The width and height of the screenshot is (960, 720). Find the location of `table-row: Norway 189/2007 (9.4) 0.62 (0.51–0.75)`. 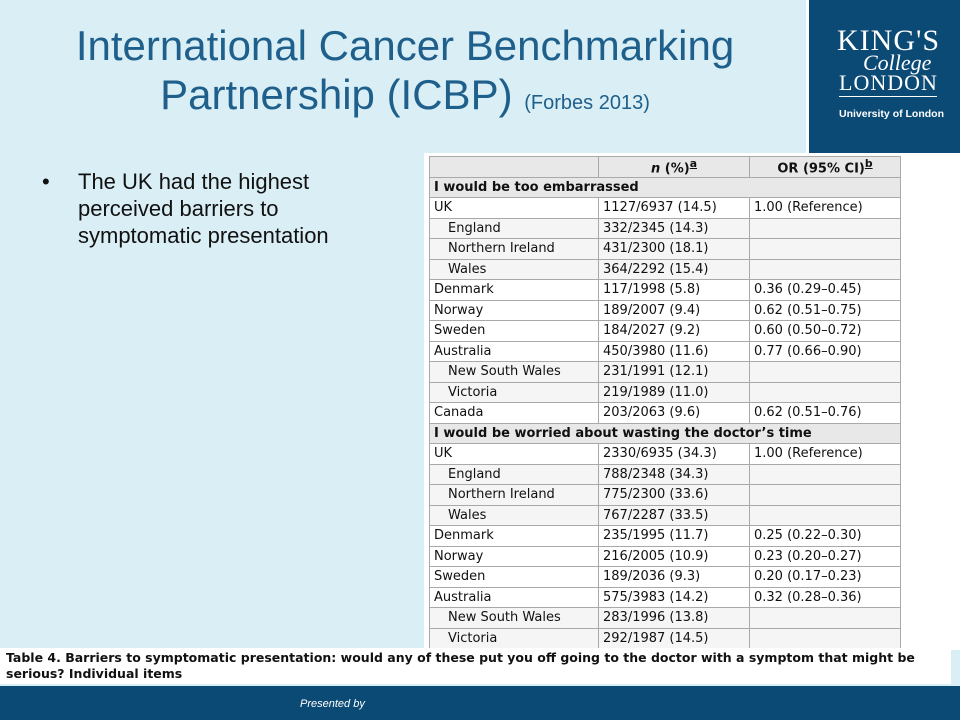

table-row: Norway 189/2007 (9.4) 0.62 (0.51–0.75) is located at coordinates (665, 310).